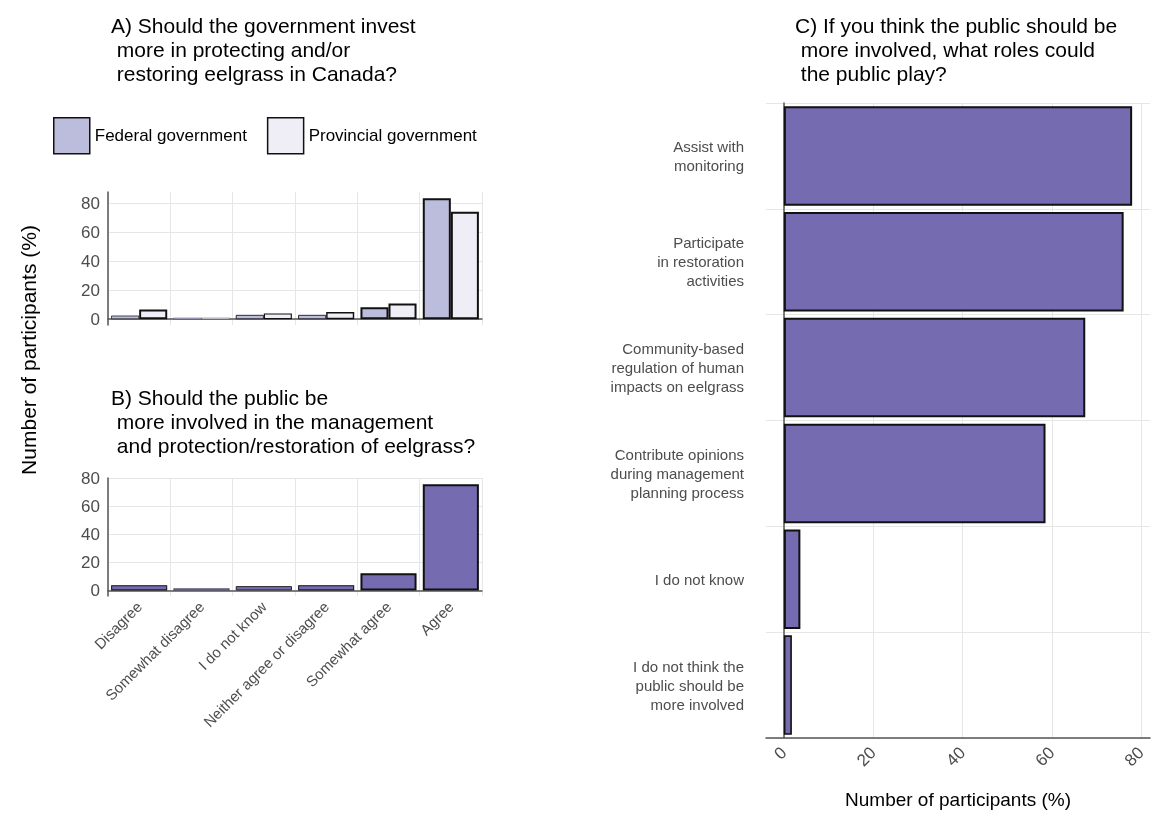  What do you see at coordinates (263, 49) in the screenshot?
I see `chart-title: A) Should the government invest more in protecting and/or restoring eelgrass in Canada?` at bounding box center [263, 49].